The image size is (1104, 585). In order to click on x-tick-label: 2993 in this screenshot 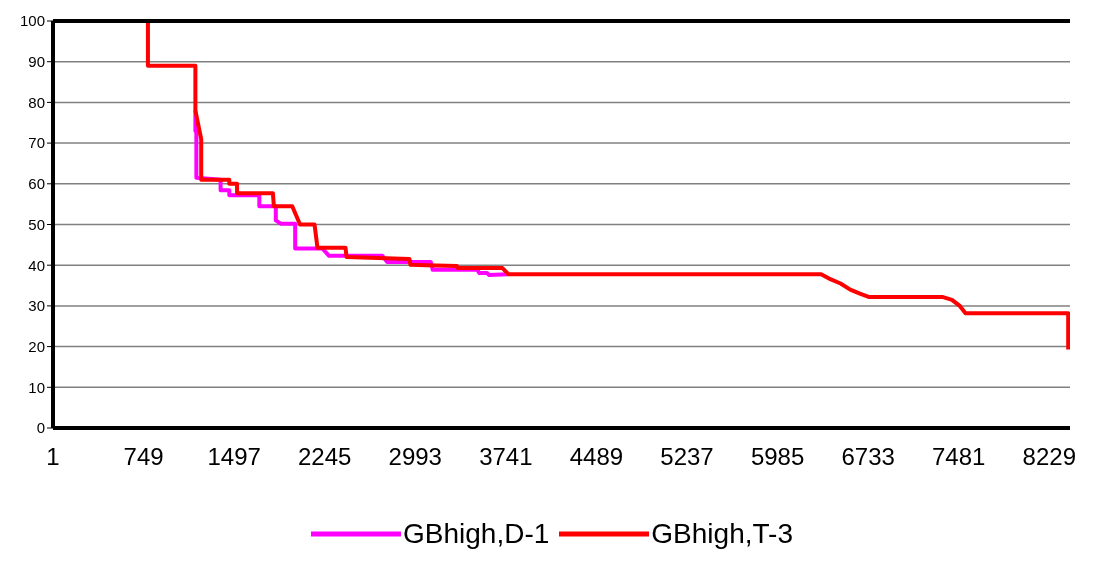, I will do `click(415, 457)`.